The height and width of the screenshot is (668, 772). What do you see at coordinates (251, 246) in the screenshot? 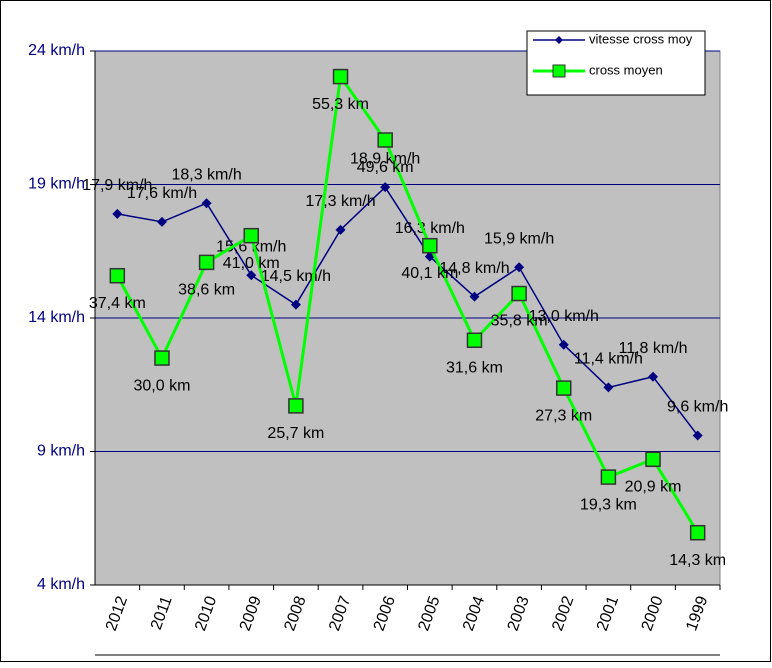
I see `data-label: 15,6 km/h` at bounding box center [251, 246].